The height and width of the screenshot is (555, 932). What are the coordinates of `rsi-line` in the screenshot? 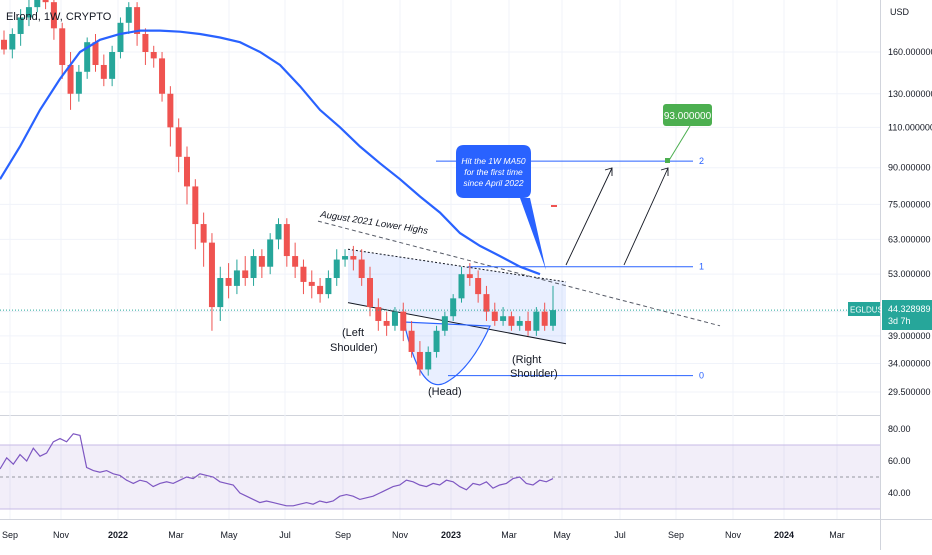 It's located at (277, 470).